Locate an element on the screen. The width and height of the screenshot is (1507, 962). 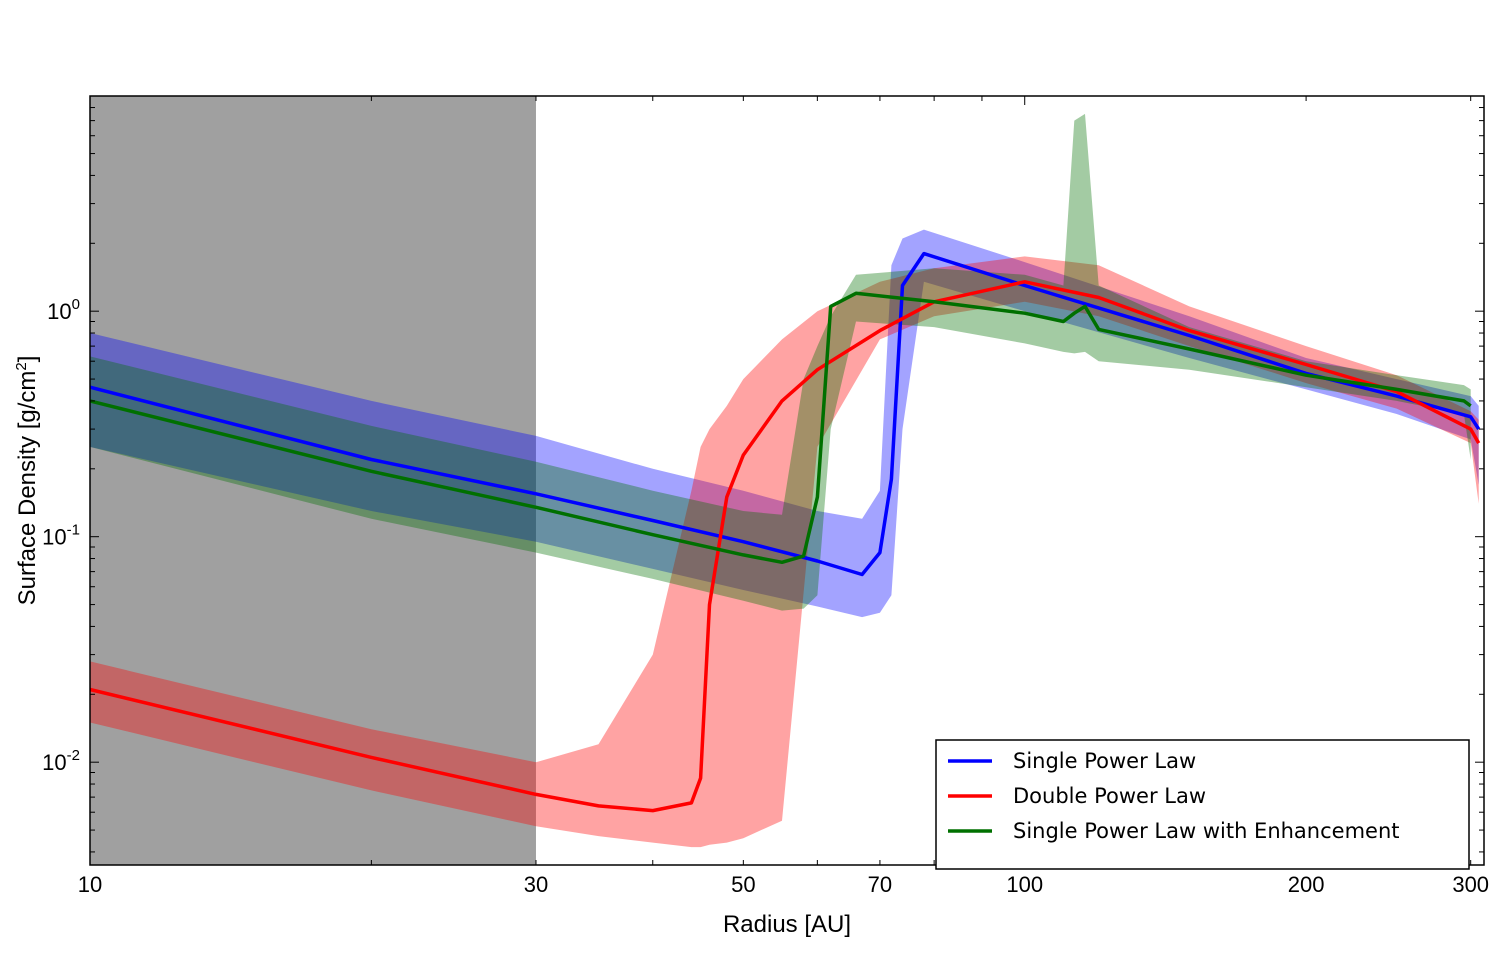
y-tick-label: 10⁰ is located at coordinates (63, 310).